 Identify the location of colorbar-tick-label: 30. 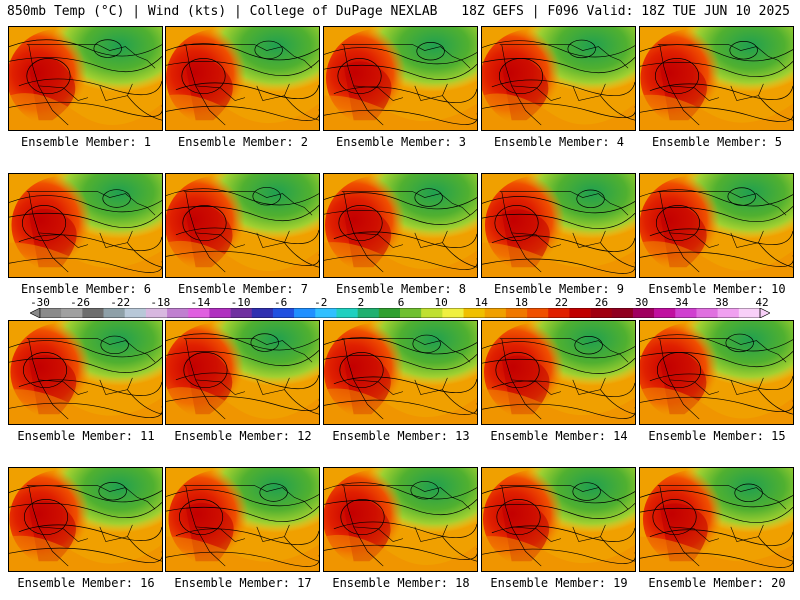
(642, 302).